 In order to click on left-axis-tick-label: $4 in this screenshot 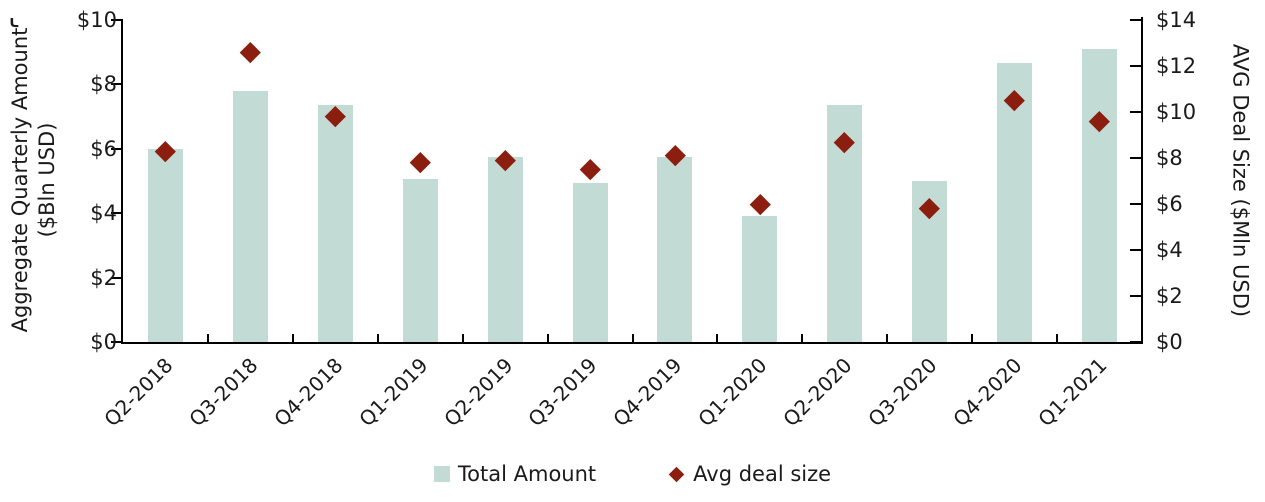, I will do `click(103, 213)`.